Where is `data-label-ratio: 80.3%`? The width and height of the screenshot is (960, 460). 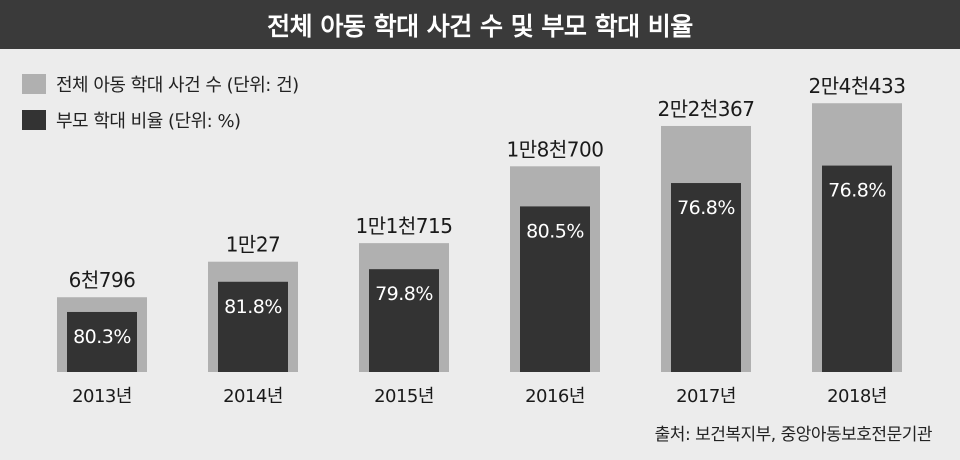
data-label-ratio: 80.3% is located at coordinates (102, 337).